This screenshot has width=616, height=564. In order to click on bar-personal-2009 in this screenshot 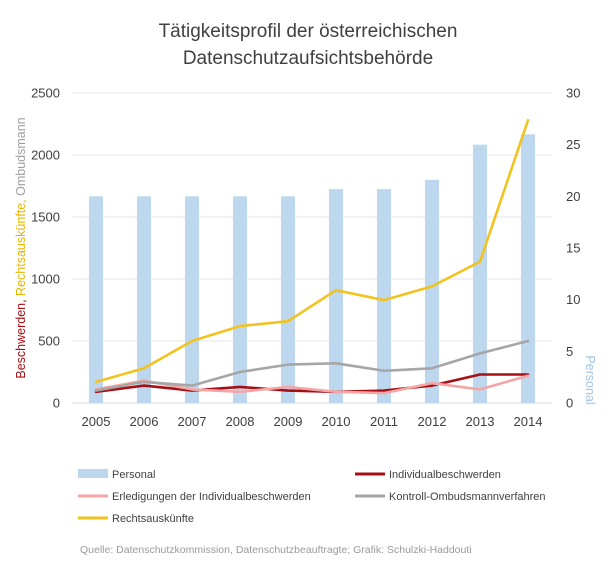, I will do `click(288, 299)`.